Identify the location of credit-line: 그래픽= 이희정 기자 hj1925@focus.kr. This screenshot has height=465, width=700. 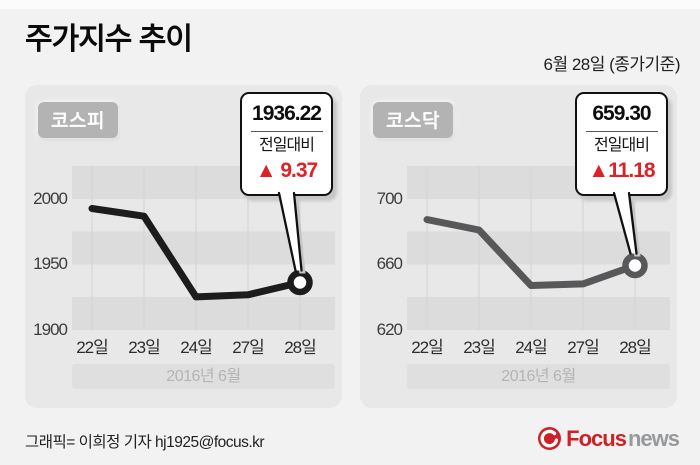
(145, 442).